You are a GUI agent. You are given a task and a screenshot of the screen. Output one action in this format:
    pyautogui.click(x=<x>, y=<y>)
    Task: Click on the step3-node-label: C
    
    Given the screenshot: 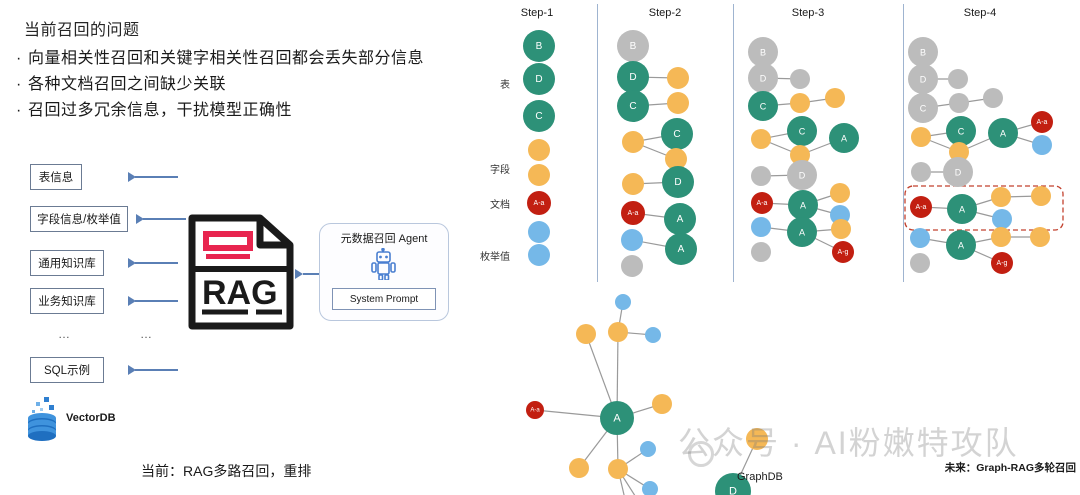 What is the action you would take?
    pyautogui.click(x=802, y=132)
    